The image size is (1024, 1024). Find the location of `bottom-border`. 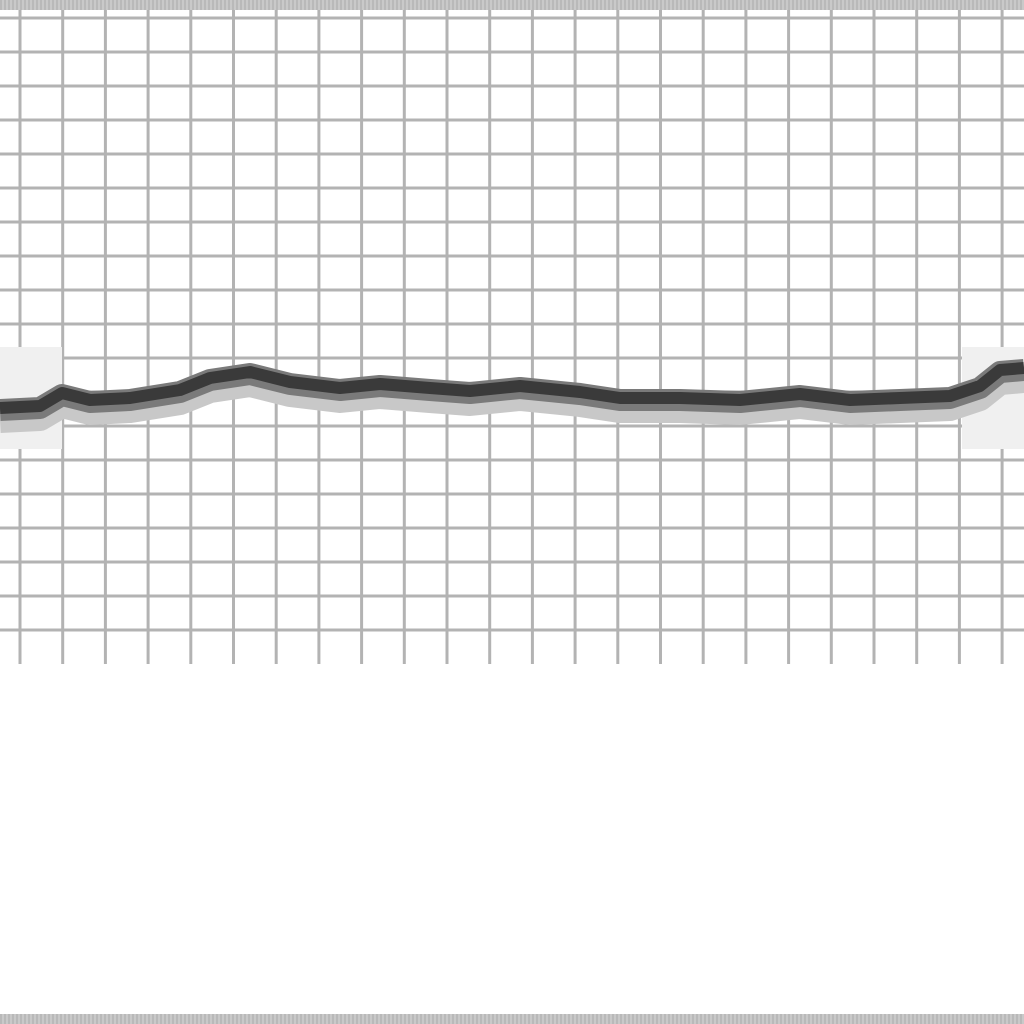

bottom-border is located at coordinates (512, 1019).